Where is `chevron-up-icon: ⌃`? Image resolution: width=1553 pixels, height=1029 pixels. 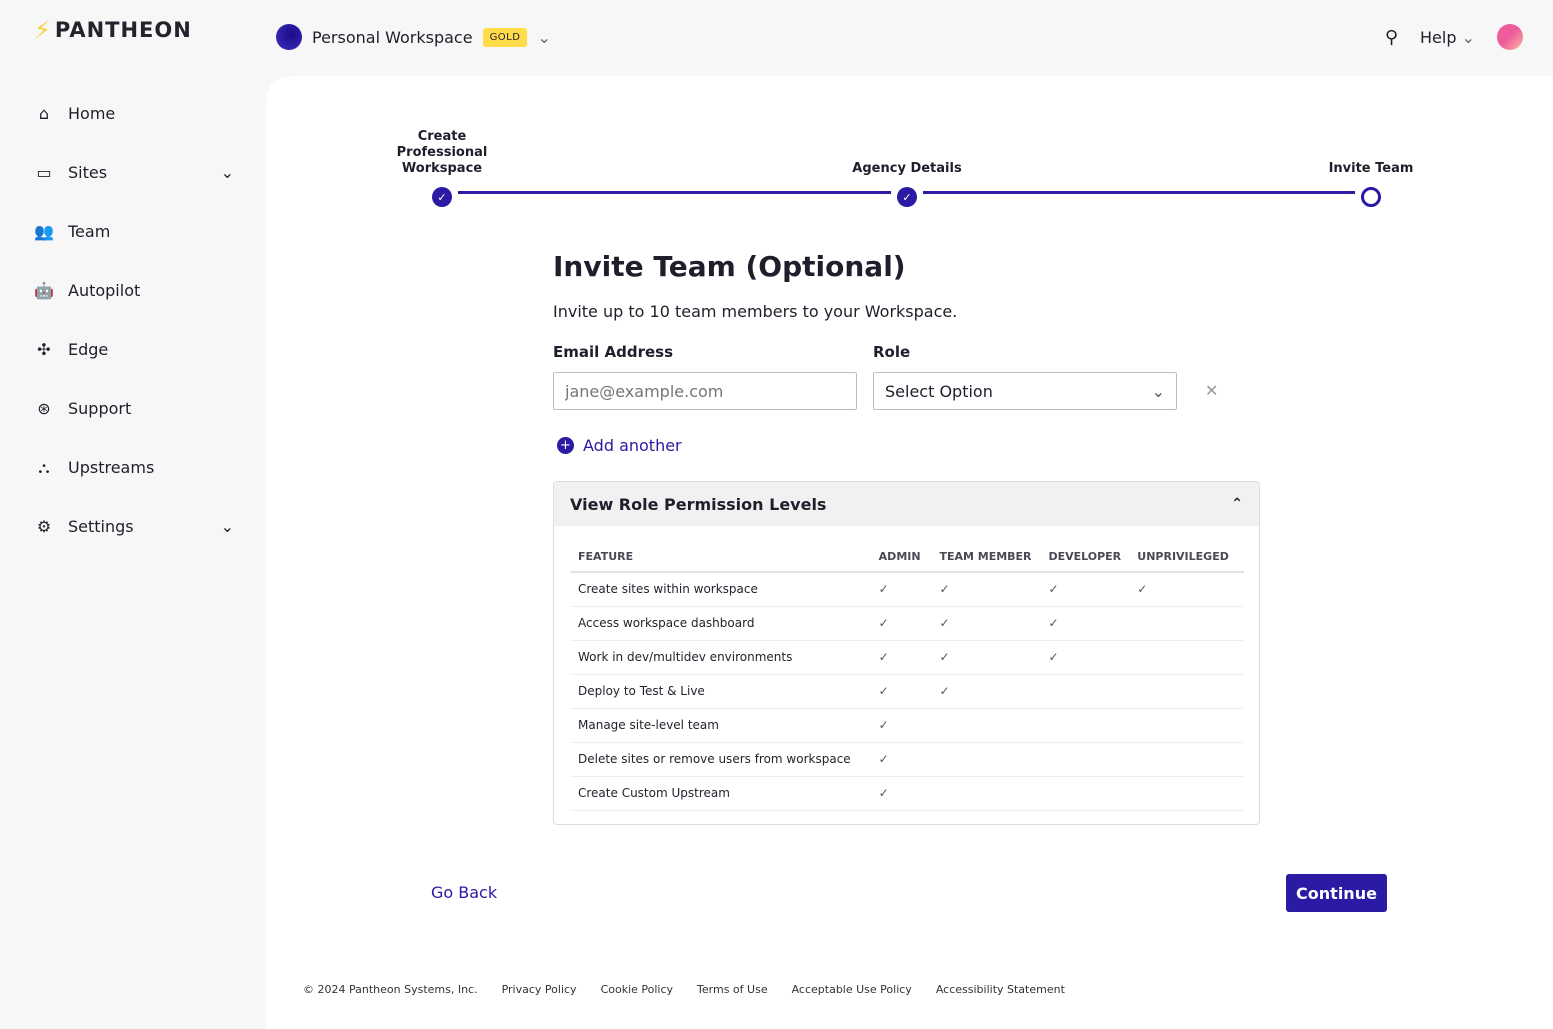 chevron-up-icon: ⌃ is located at coordinates (1237, 504).